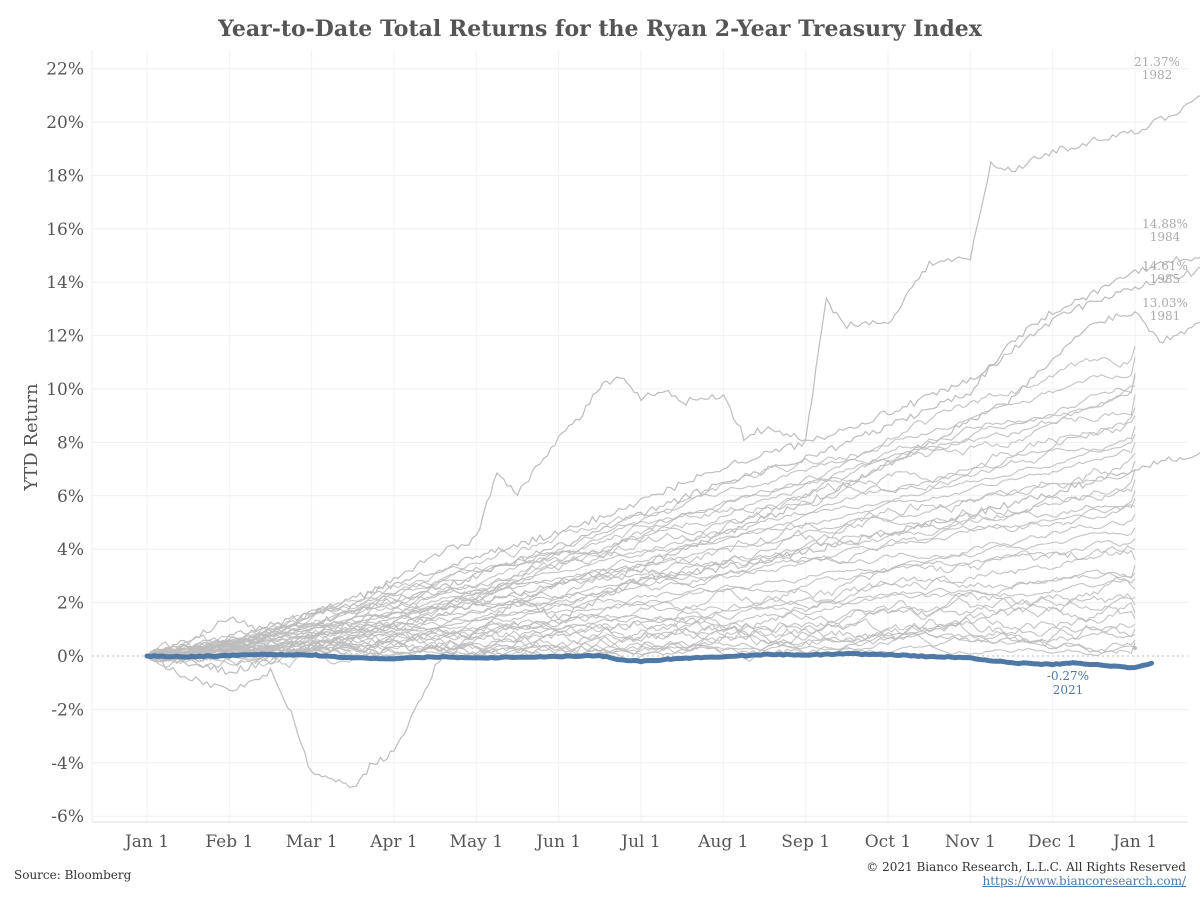 The image size is (1200, 900). I want to click on y-tick-label: 8%, so click(70, 443).